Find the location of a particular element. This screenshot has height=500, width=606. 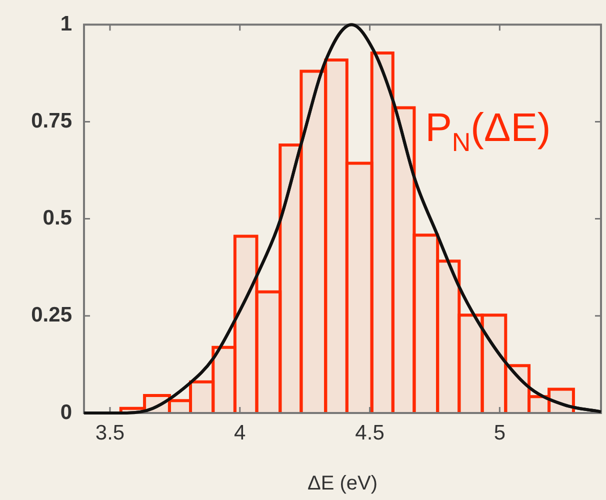

x-tick-label: 3.5 is located at coordinates (110, 432).